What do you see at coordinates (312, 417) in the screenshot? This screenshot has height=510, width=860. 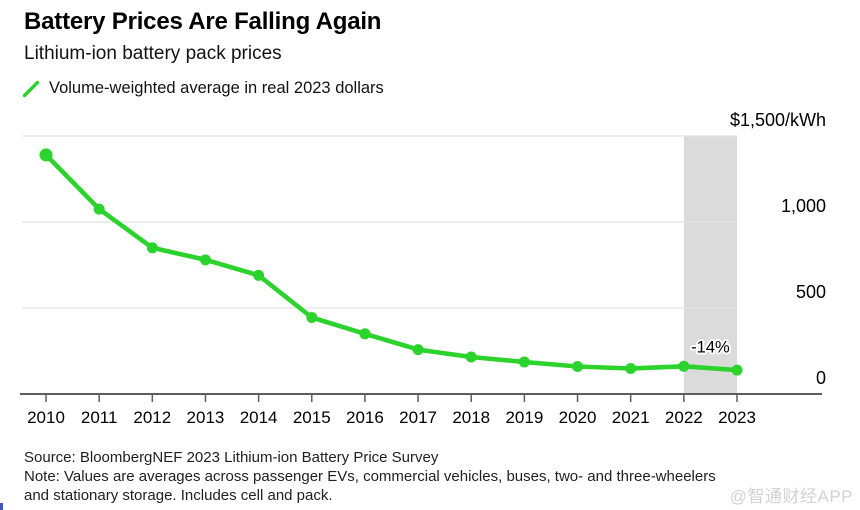 I see `x-axis-label: 2015` at bounding box center [312, 417].